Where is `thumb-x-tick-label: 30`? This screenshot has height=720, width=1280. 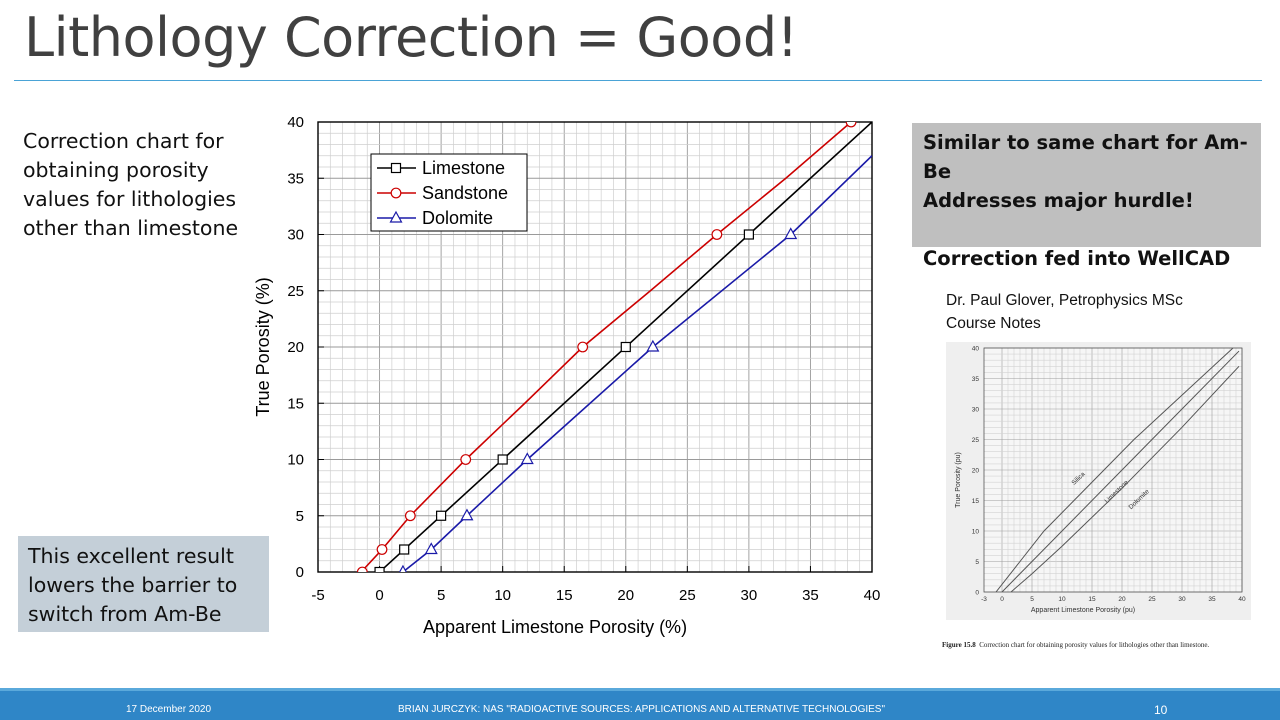
thumb-x-tick-label: 30 is located at coordinates (1182, 599).